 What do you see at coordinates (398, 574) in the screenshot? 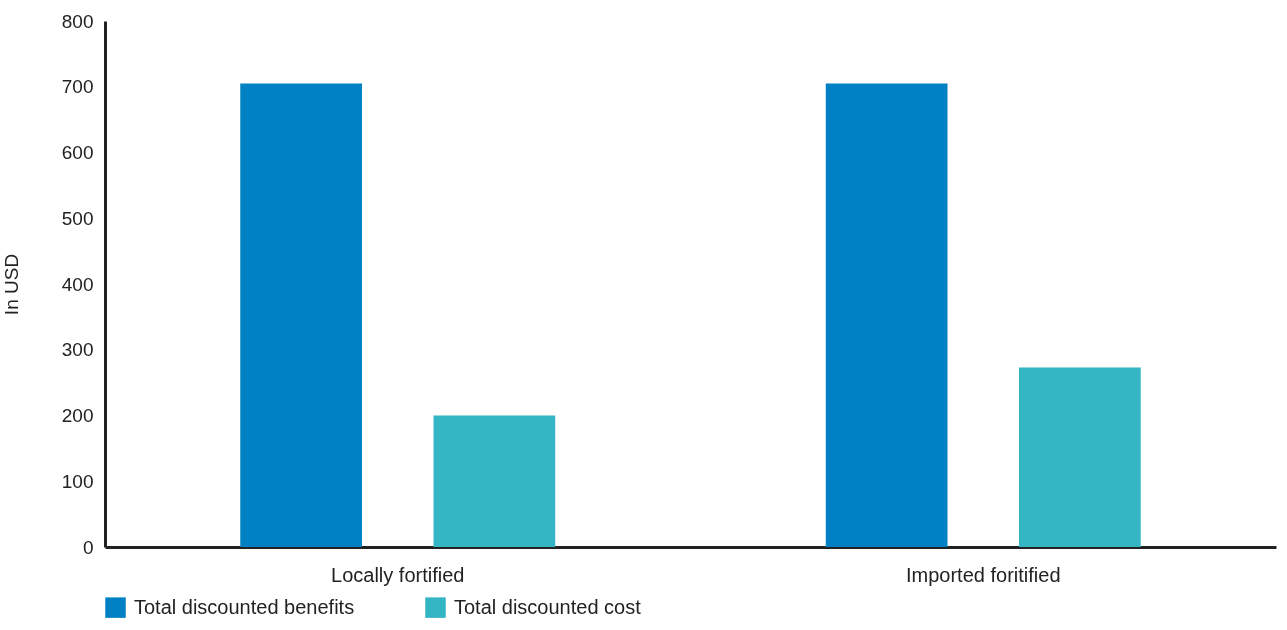
I see `x-tick-label: Locally fortified` at bounding box center [398, 574].